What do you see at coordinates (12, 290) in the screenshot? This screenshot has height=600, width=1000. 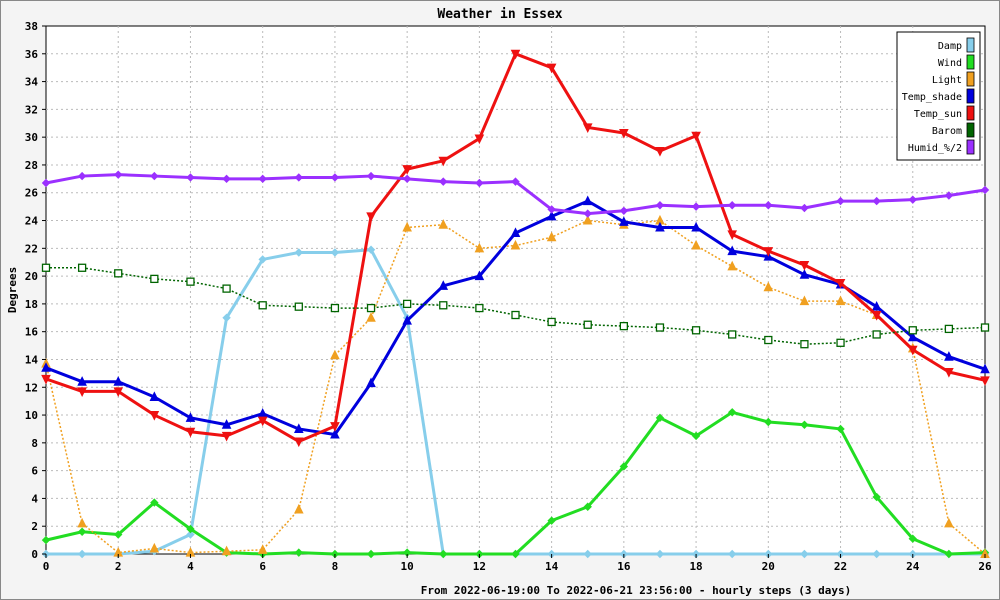 I see `y-axis-label: Degrees` at bounding box center [12, 290].